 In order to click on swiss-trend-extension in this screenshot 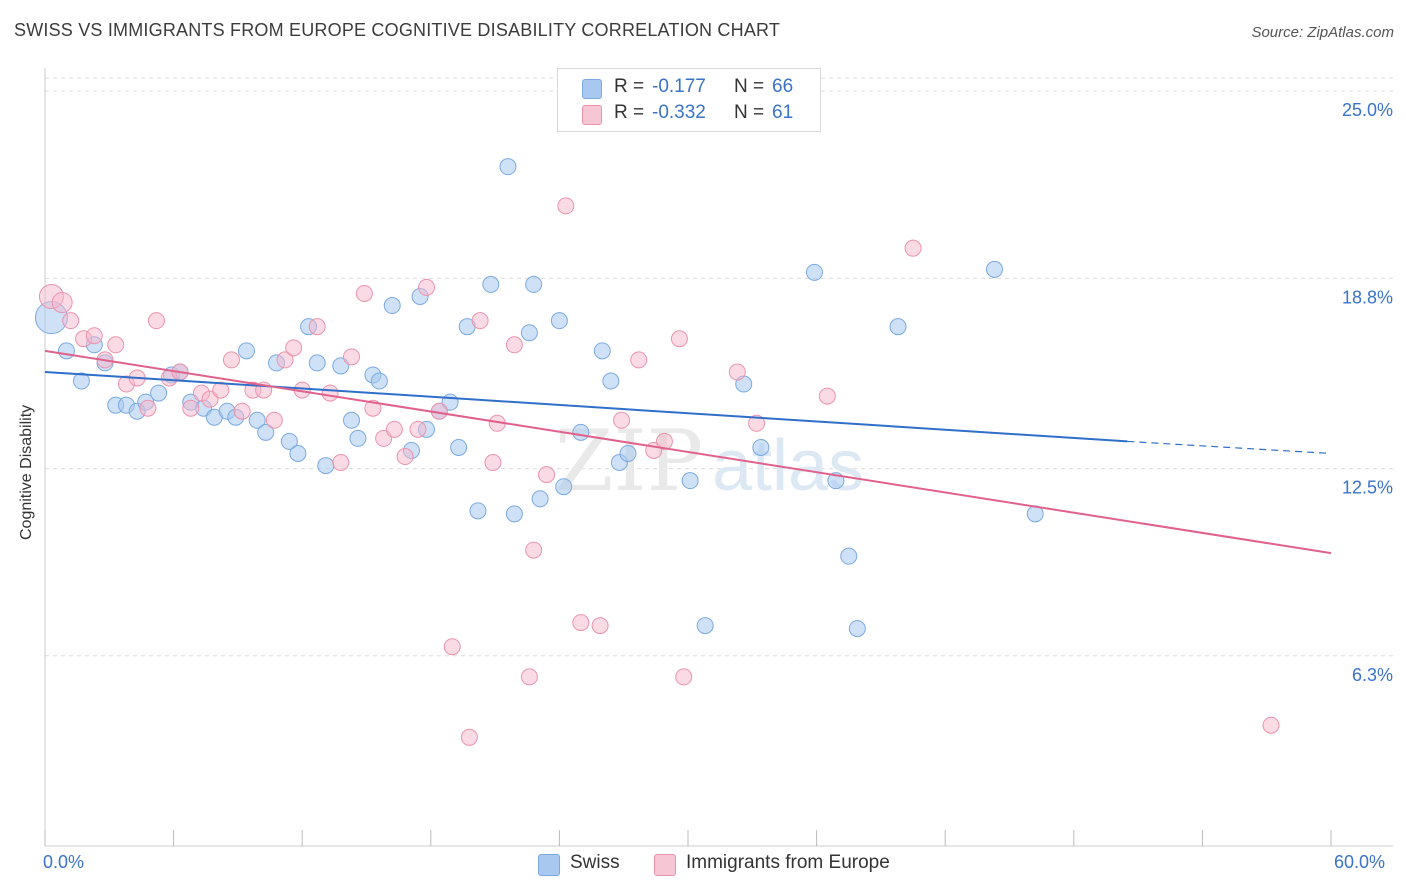, I will do `click(1229, 447)`.